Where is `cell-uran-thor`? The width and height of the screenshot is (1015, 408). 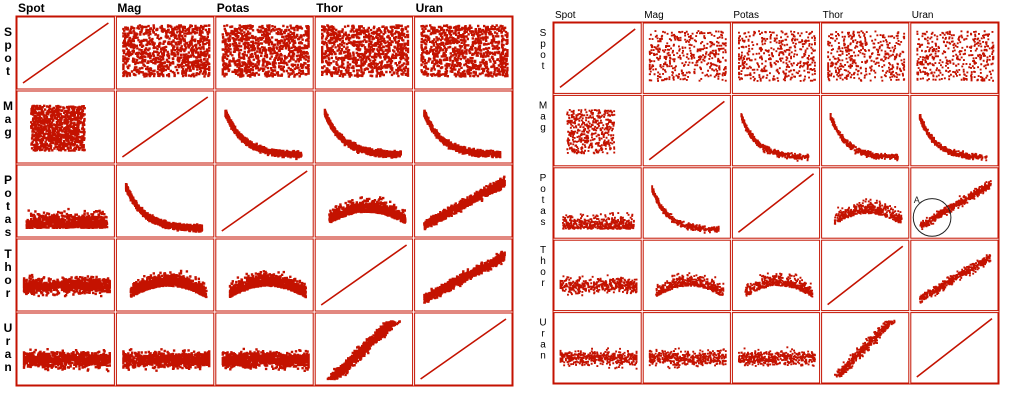 cell-uran-thor is located at coordinates (364, 349).